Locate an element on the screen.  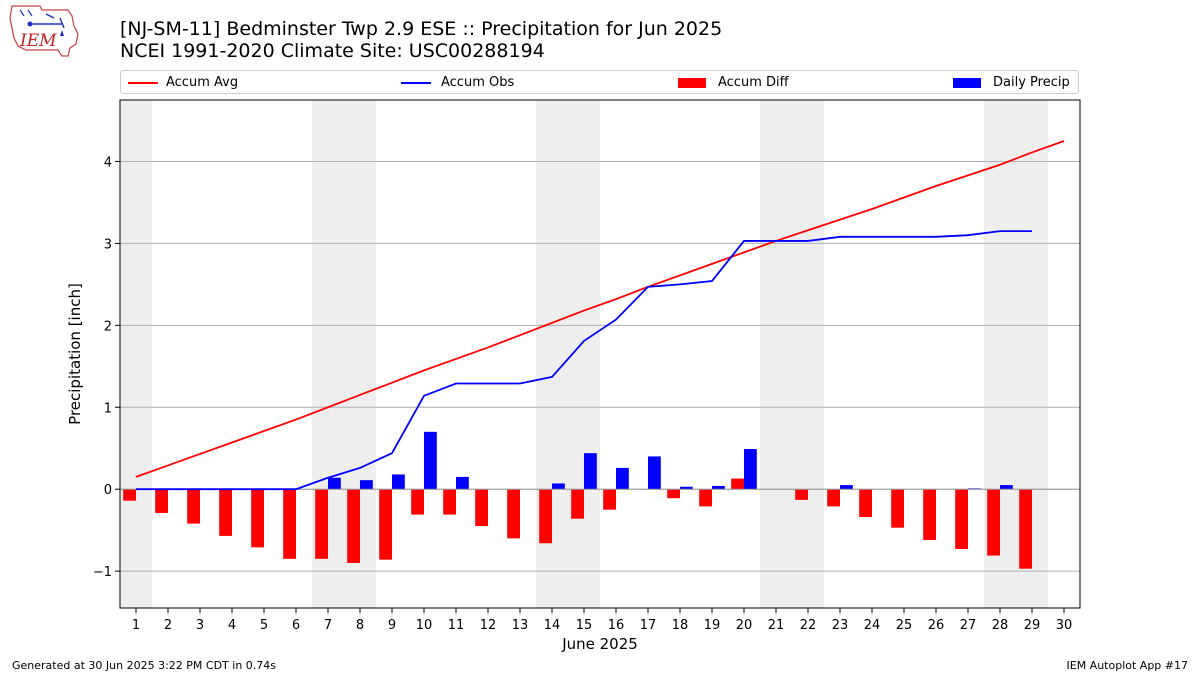
x-tick-label: 11 is located at coordinates (456, 625).